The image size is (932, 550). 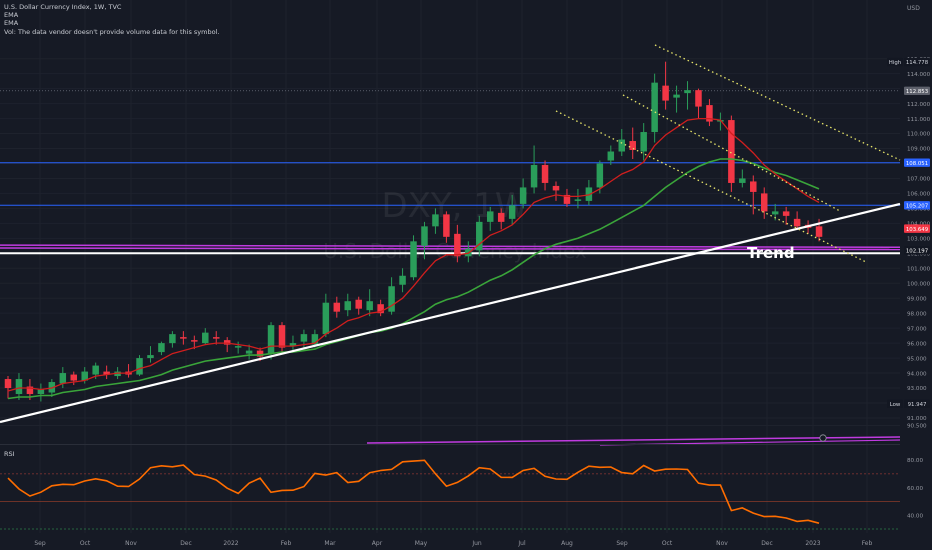 I want to click on channel-line-middle, so click(x=731, y=153).